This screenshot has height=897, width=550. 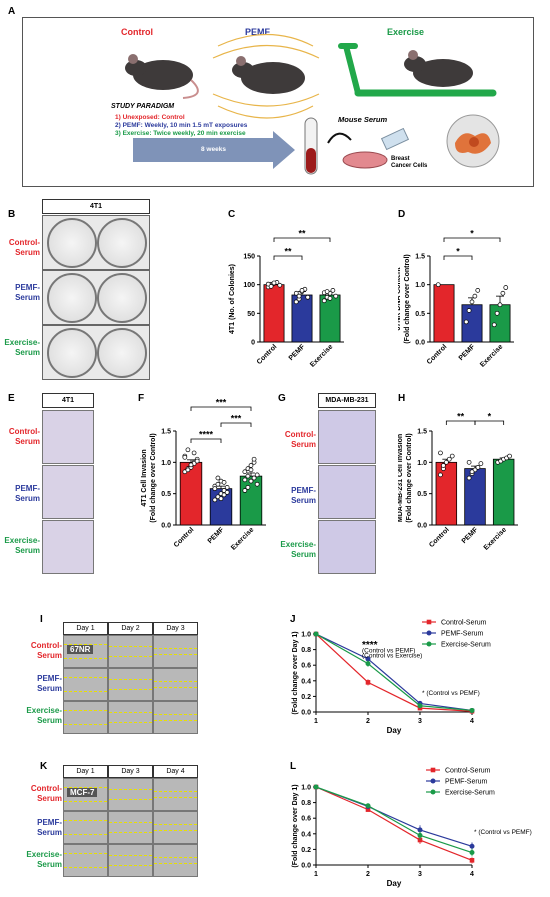 I want to click on y-tick-label: 0.2, so click(x=306, y=850).